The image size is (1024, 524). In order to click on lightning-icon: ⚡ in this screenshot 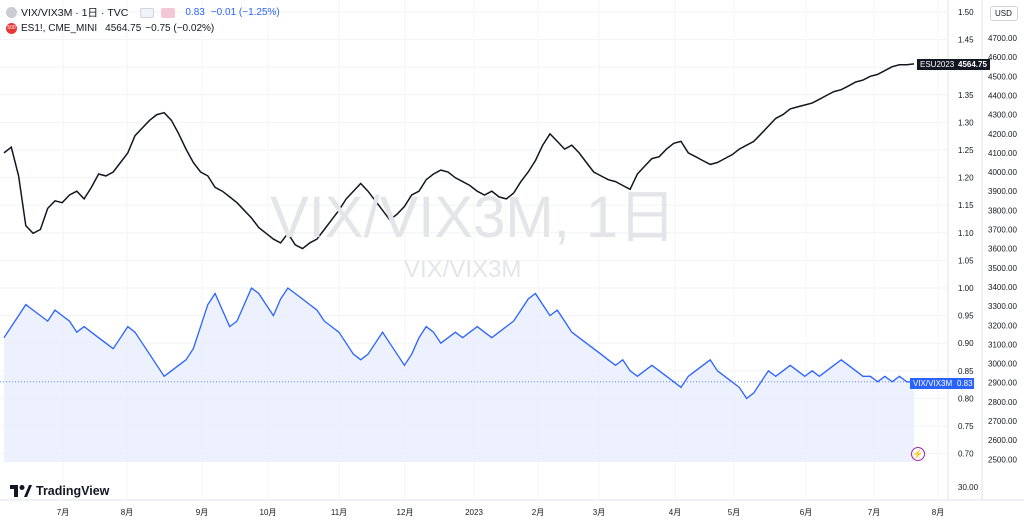, I will do `click(918, 454)`.